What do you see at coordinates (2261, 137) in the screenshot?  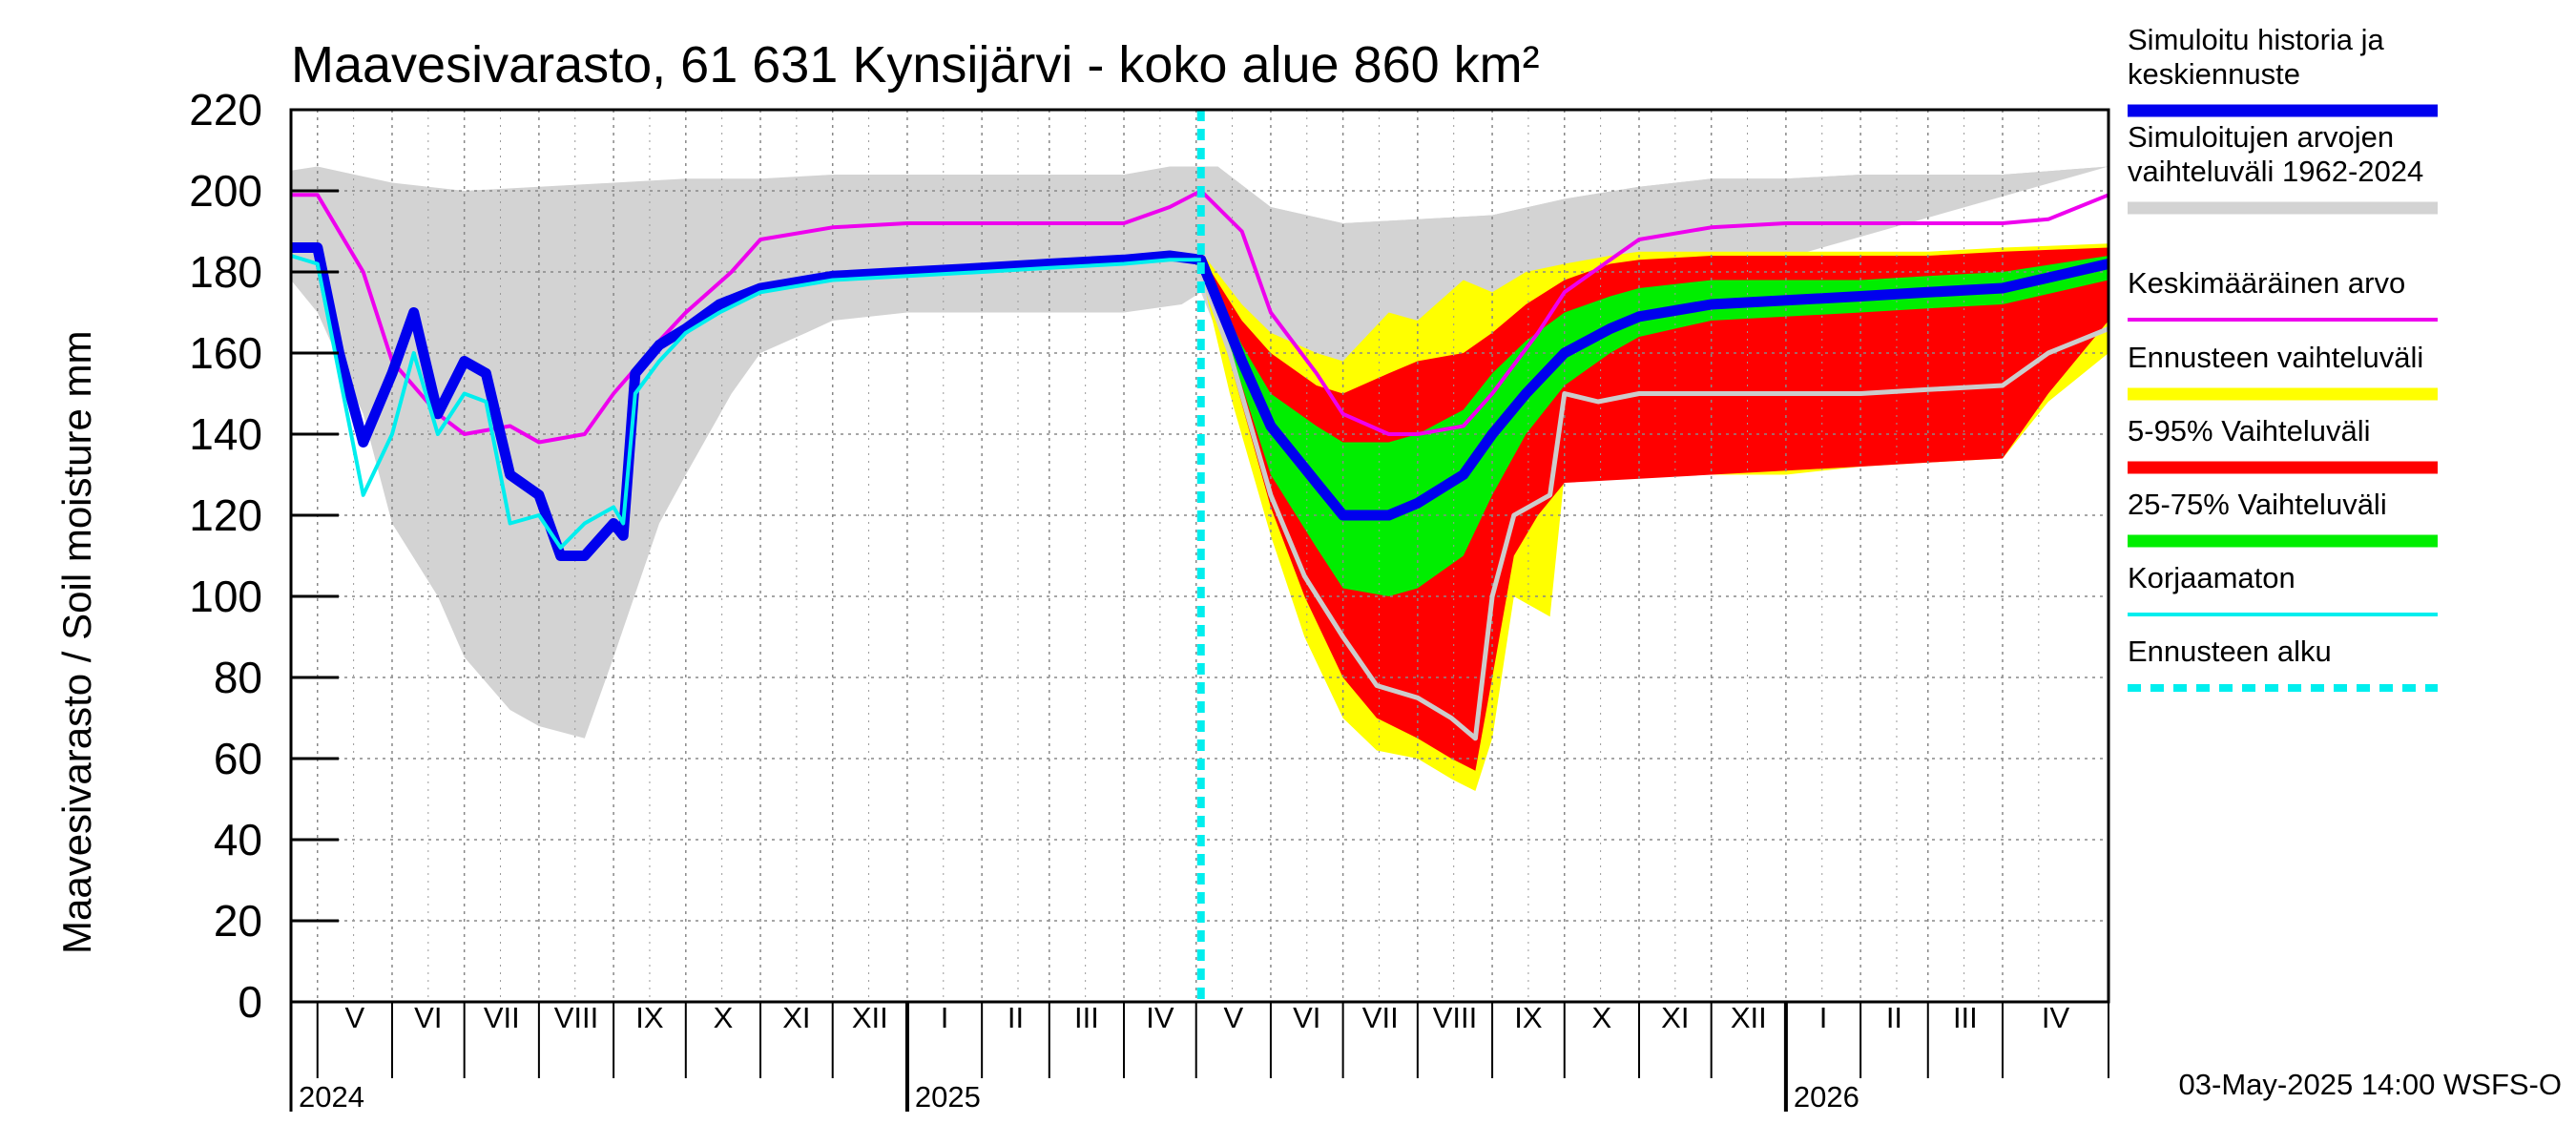 I see `legend-label: Simuloitujen arvojen` at bounding box center [2261, 137].